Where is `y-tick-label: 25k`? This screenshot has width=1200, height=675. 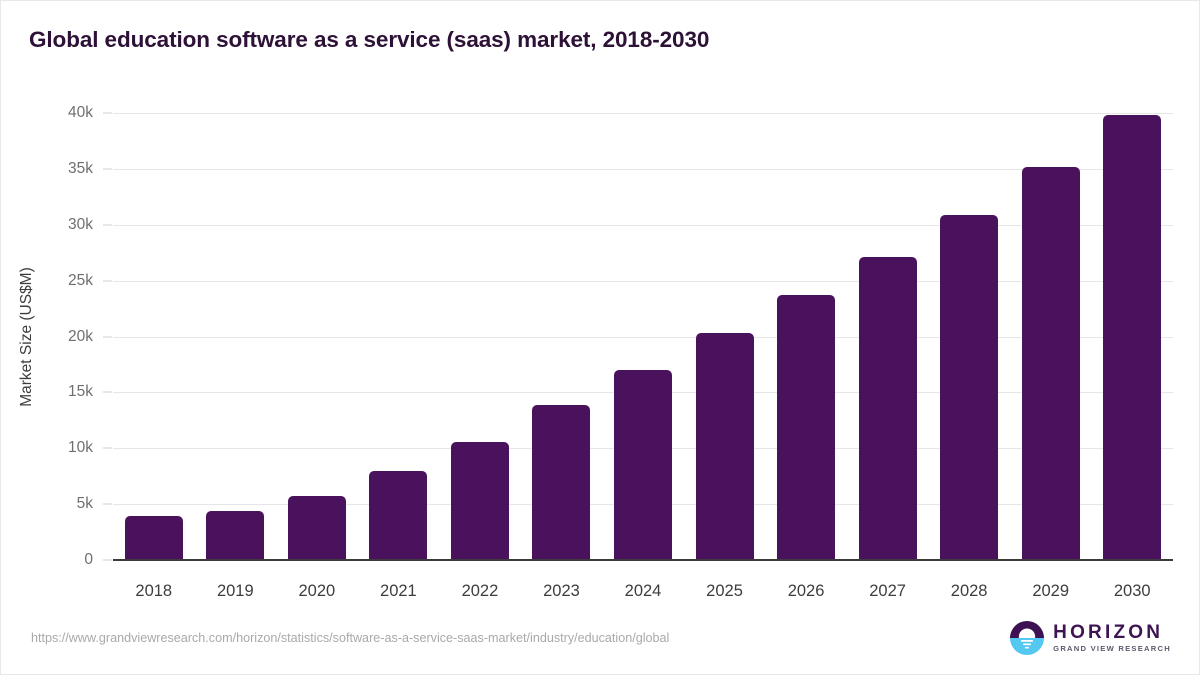 y-tick-label: 25k is located at coordinates (80, 280).